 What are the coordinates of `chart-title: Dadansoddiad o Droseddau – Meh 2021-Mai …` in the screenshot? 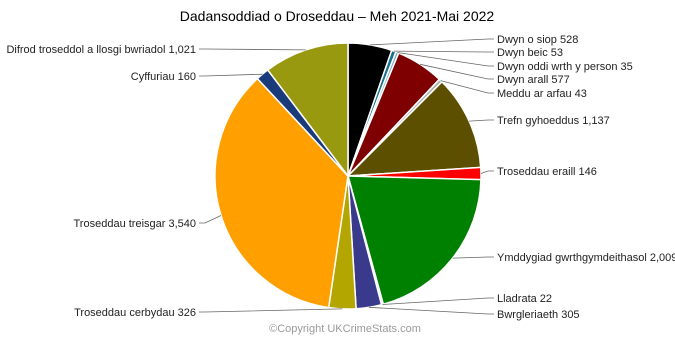 It's located at (337, 16).